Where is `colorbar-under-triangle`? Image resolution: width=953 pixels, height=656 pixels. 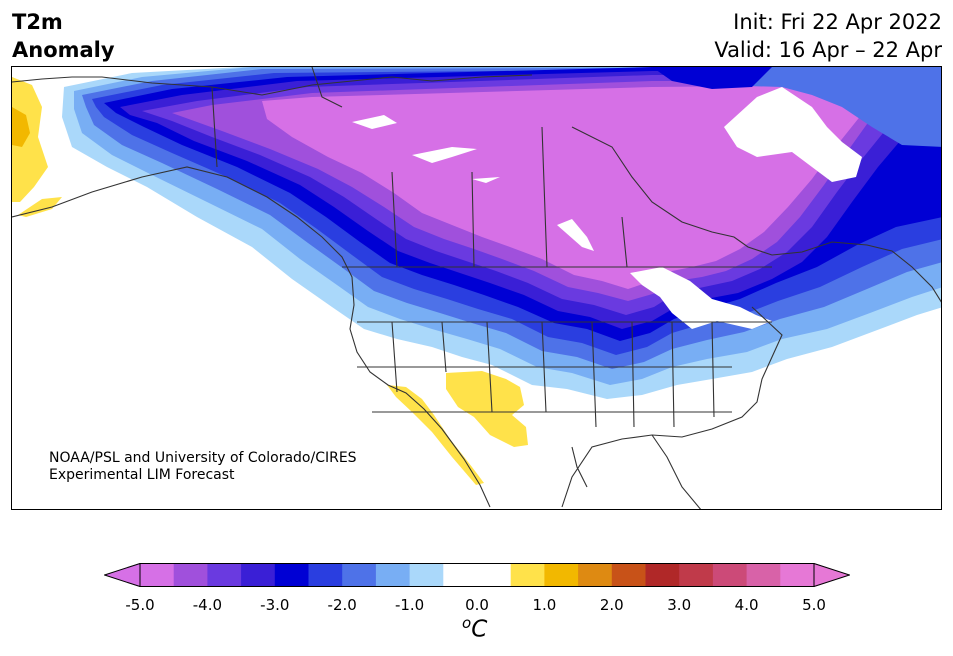
colorbar-under-triangle is located at coordinates (122, 575).